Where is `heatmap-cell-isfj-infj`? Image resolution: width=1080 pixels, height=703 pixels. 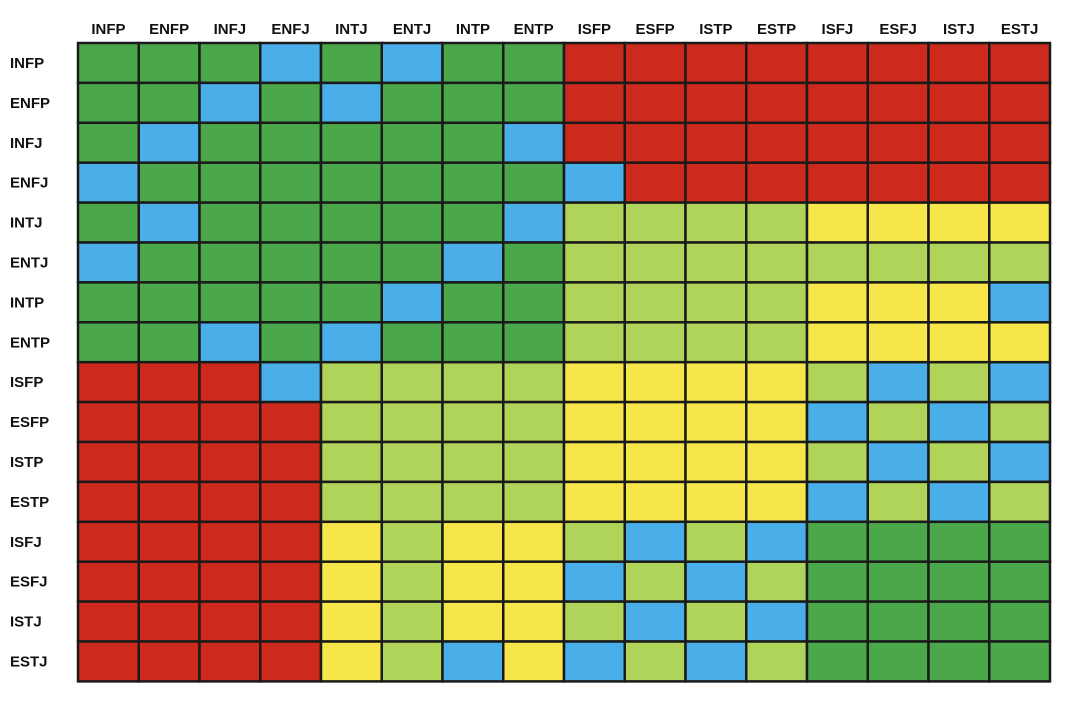 heatmap-cell-isfj-infj is located at coordinates (230, 541).